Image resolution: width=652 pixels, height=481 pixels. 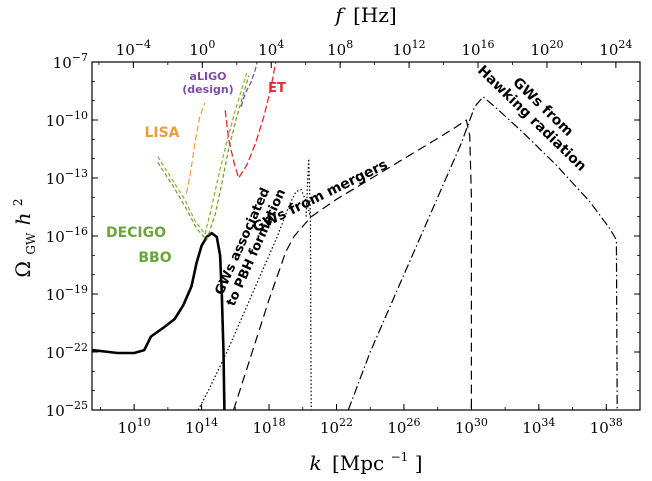 I want to click on y-tick-label: 10−13, so click(x=67, y=177).